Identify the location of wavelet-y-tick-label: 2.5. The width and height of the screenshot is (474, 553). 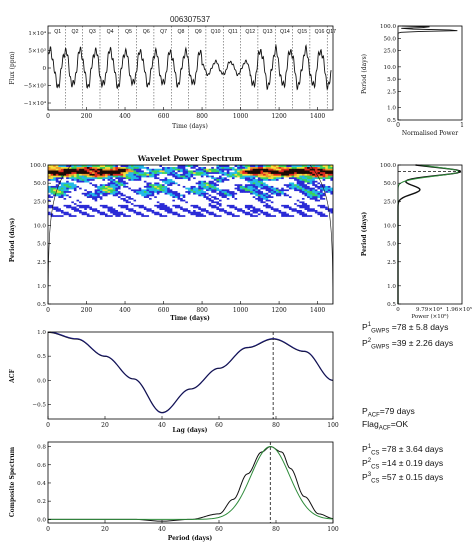
(41, 263).